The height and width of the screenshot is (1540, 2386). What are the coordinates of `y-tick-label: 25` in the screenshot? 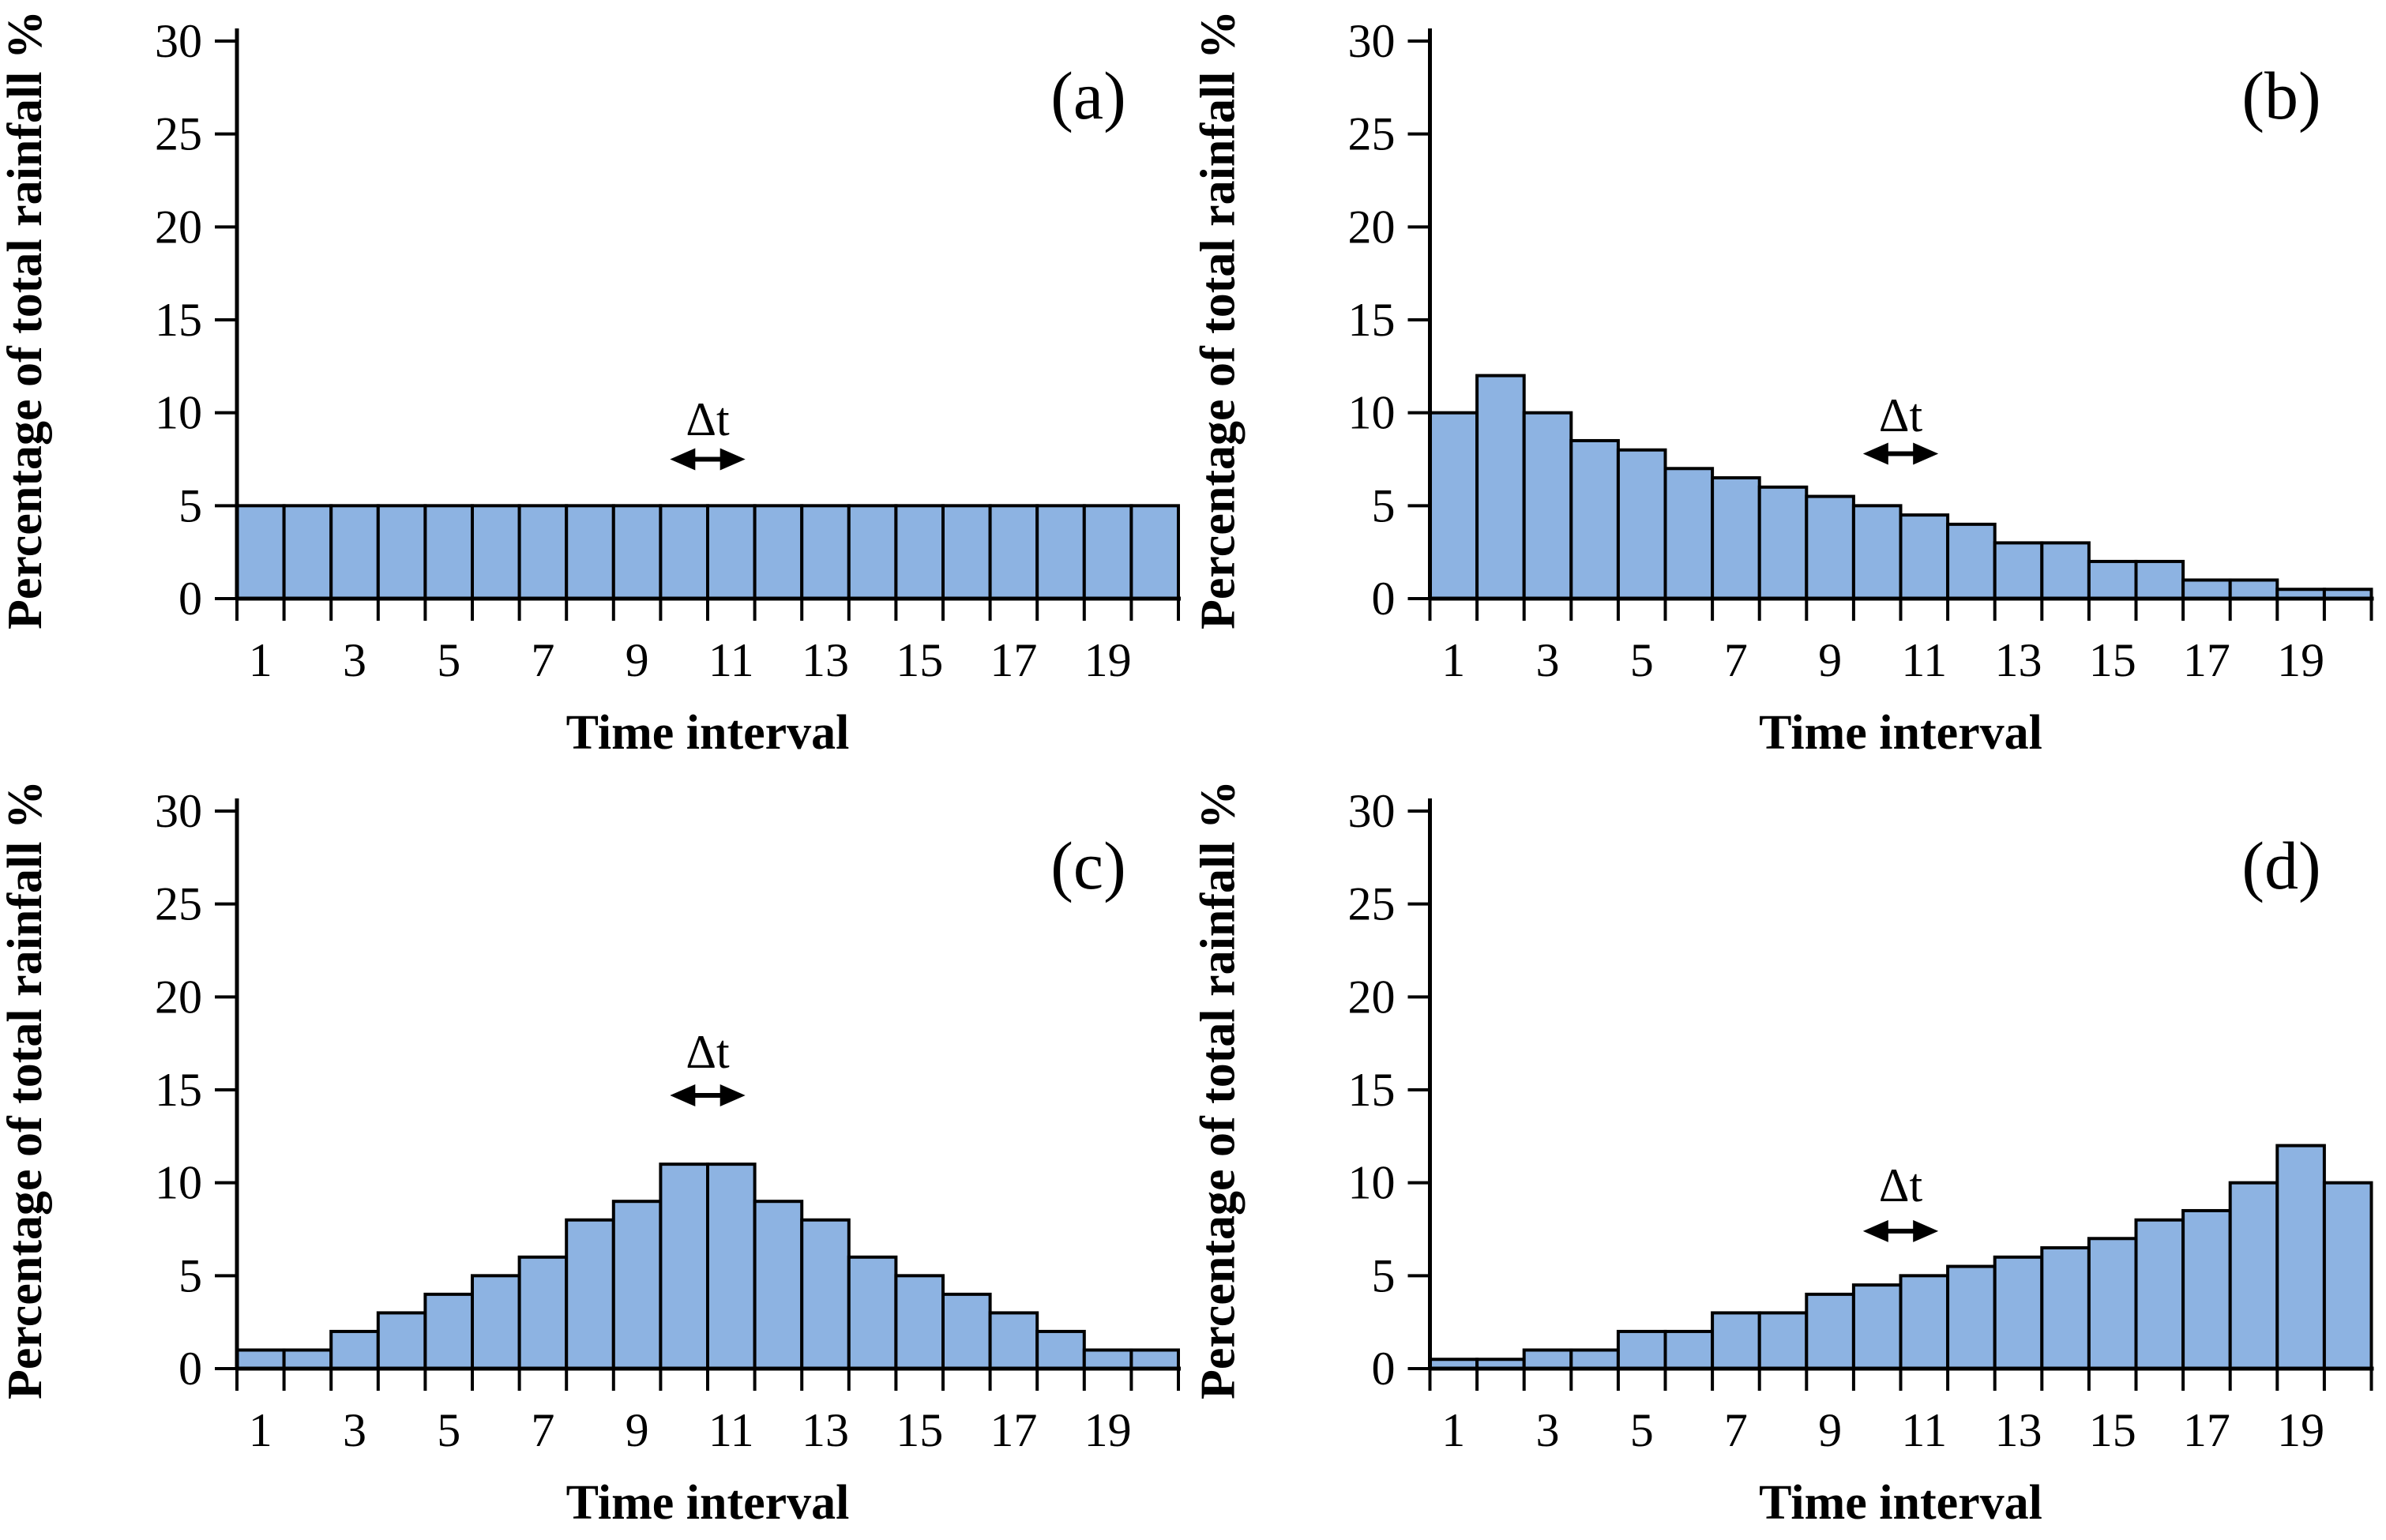 It's located at (1372, 904).